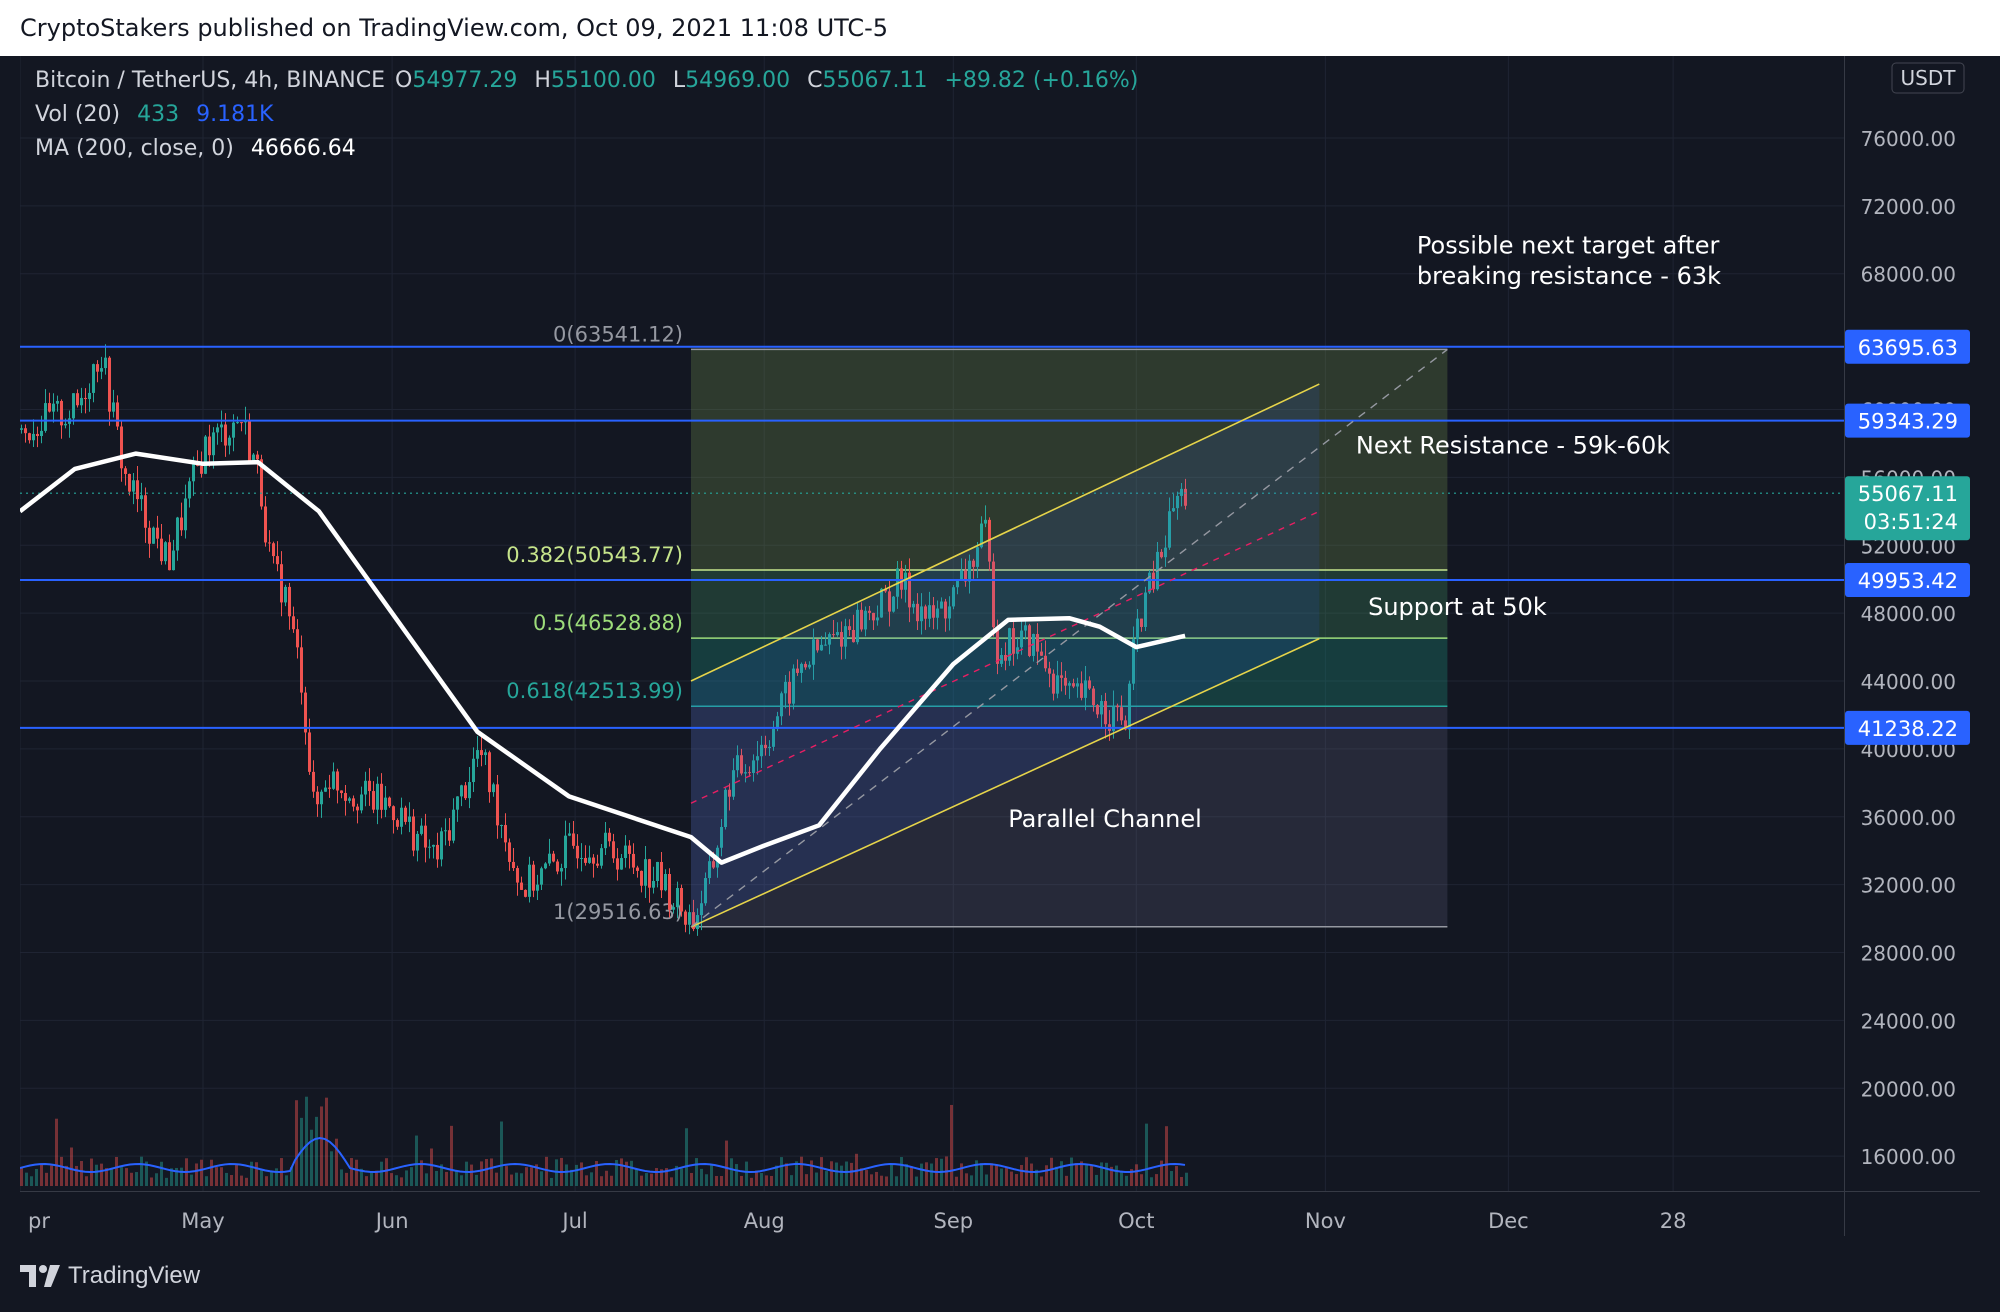  Describe the element at coordinates (1908, 494) in the screenshot. I see `current-price-tag-label: 55067.11` at that location.